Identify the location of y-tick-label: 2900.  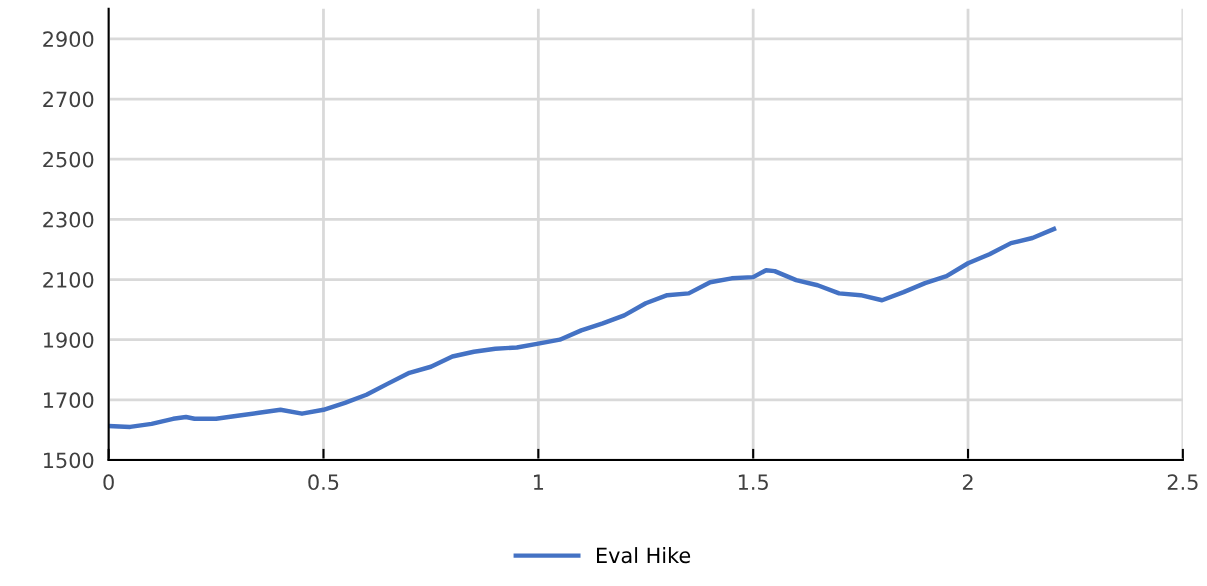
(68, 39).